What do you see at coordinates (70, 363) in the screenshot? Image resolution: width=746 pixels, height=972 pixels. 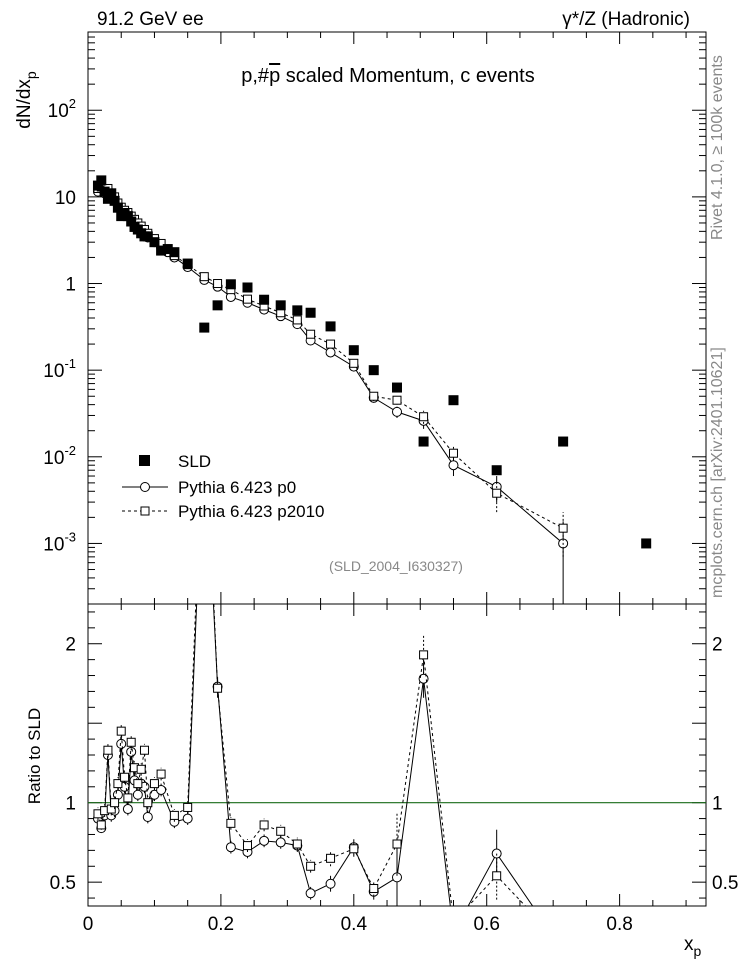 I see `y-tick-label-exp: -1` at bounding box center [70, 363].